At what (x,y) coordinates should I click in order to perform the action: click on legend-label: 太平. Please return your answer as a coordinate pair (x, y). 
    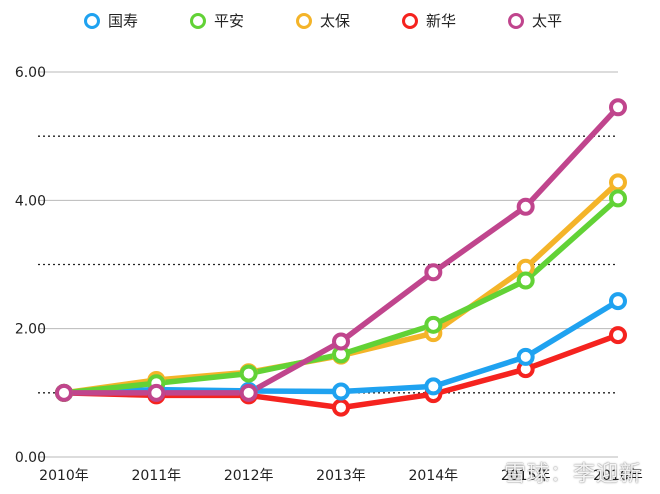
    Looking at the image, I should click on (547, 21).